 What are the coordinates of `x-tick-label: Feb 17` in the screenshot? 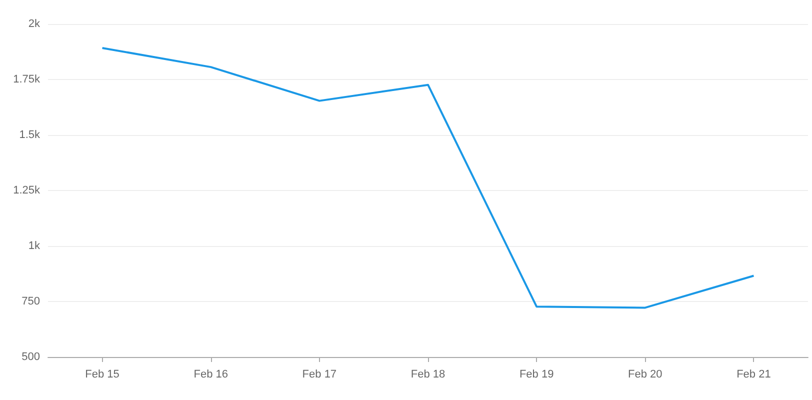 It's located at (319, 374).